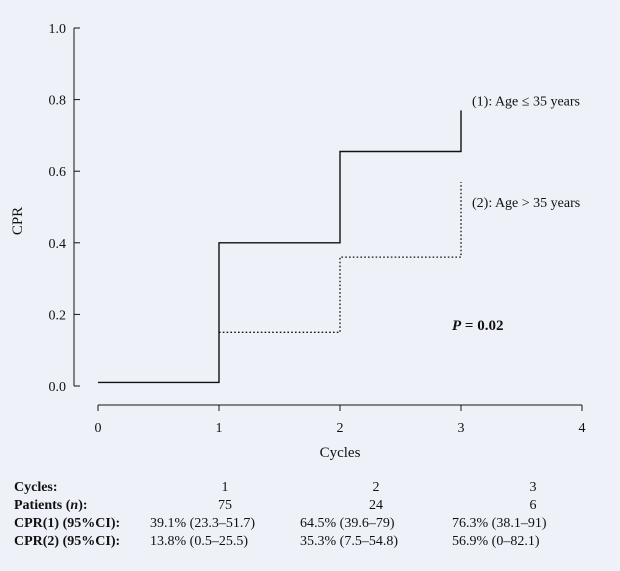  Describe the element at coordinates (314, 488) in the screenshot. I see `table-row: Cycles: 1 2 3` at that location.